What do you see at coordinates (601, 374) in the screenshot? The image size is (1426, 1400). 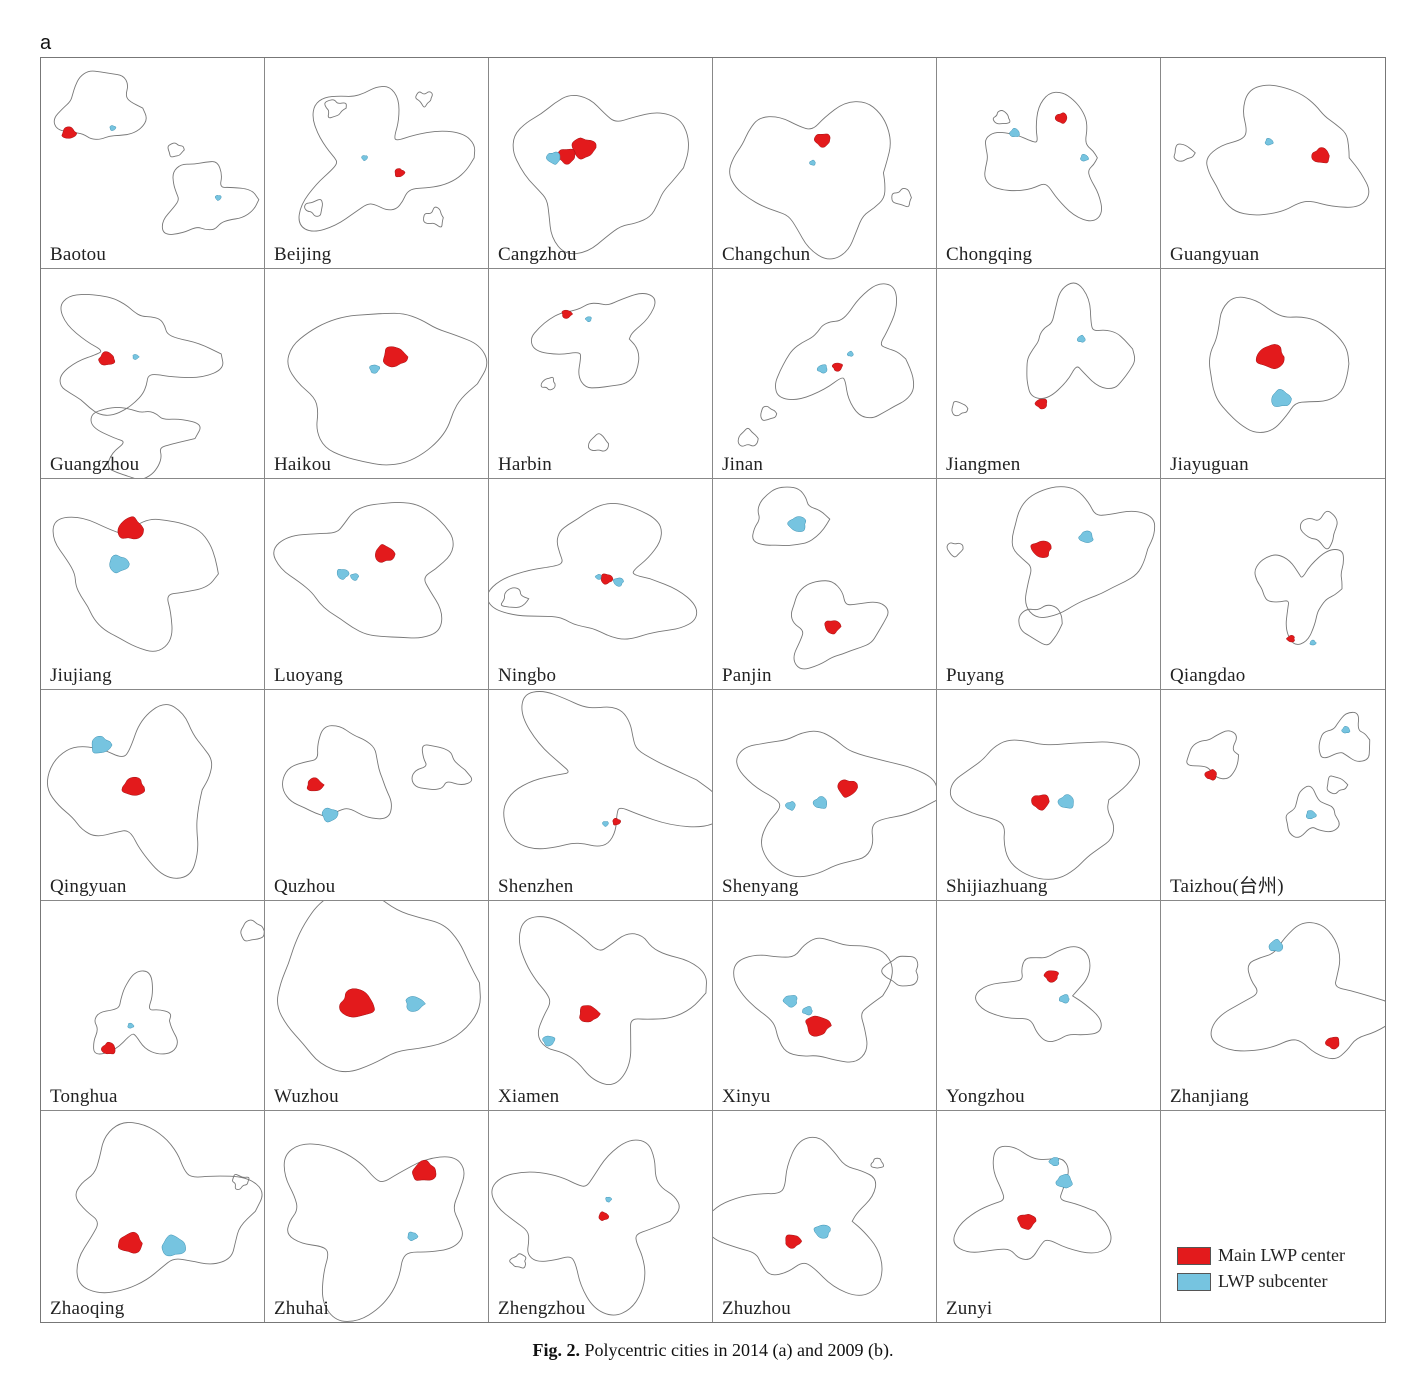 I see `city-cell: Harbin` at bounding box center [601, 374].